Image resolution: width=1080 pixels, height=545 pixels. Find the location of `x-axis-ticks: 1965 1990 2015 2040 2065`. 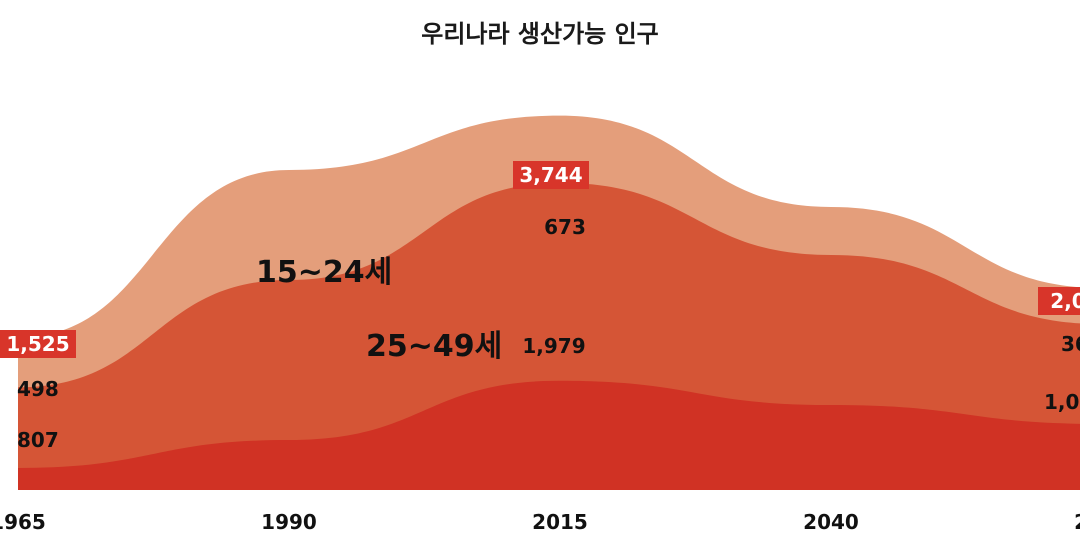

x-axis-ticks: 1965 1990 2015 2040 2065 is located at coordinates (540, 522).